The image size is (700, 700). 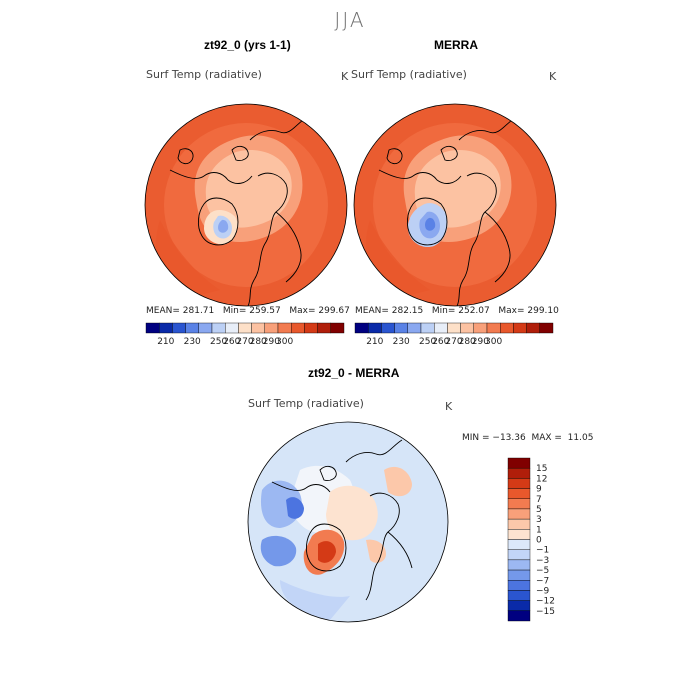 What do you see at coordinates (541, 479) in the screenshot?
I see `diff-colorbar-tick-label: 12` at bounding box center [541, 479].